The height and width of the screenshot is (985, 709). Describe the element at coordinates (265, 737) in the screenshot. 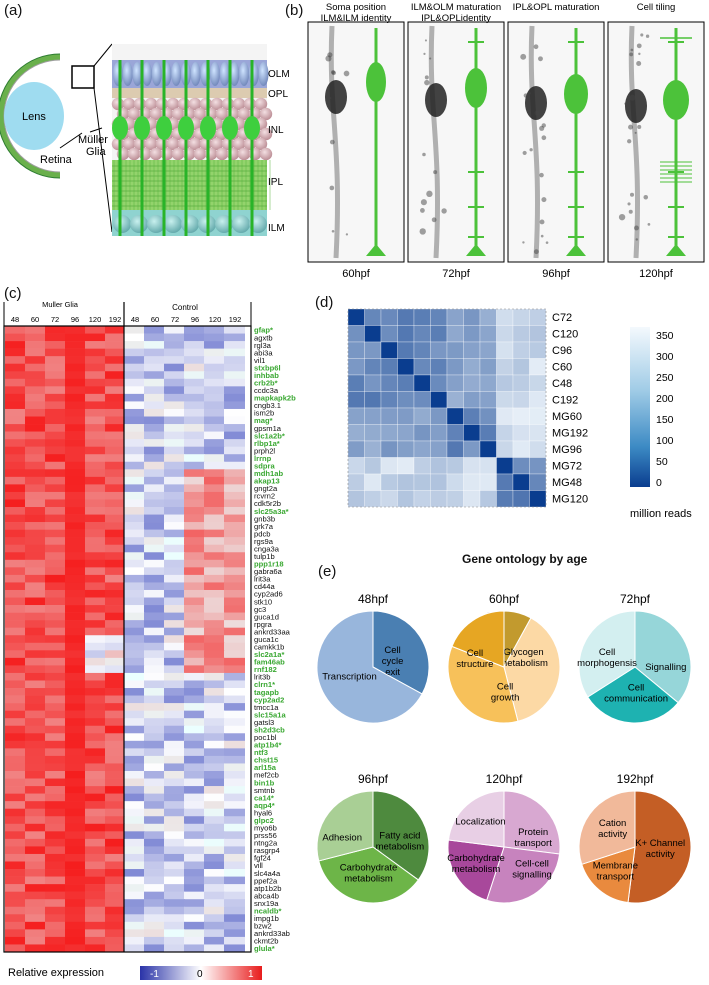

I see `gene-label: poc1bl` at that location.